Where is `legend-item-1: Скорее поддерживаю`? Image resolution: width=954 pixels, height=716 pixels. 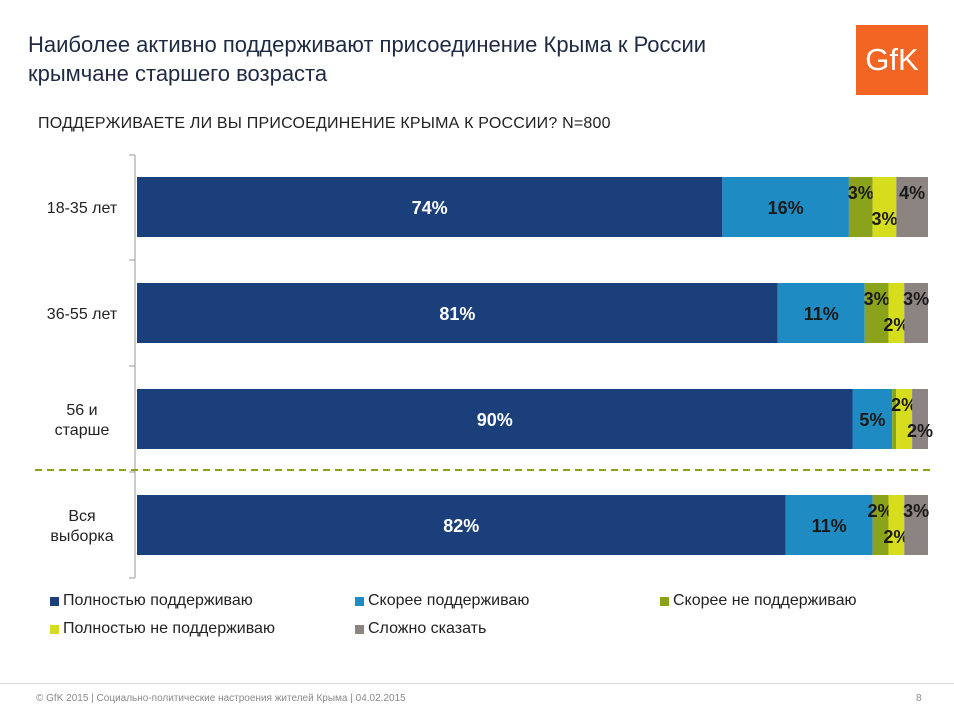 legend-item-1: Скорее поддерживаю is located at coordinates (442, 601).